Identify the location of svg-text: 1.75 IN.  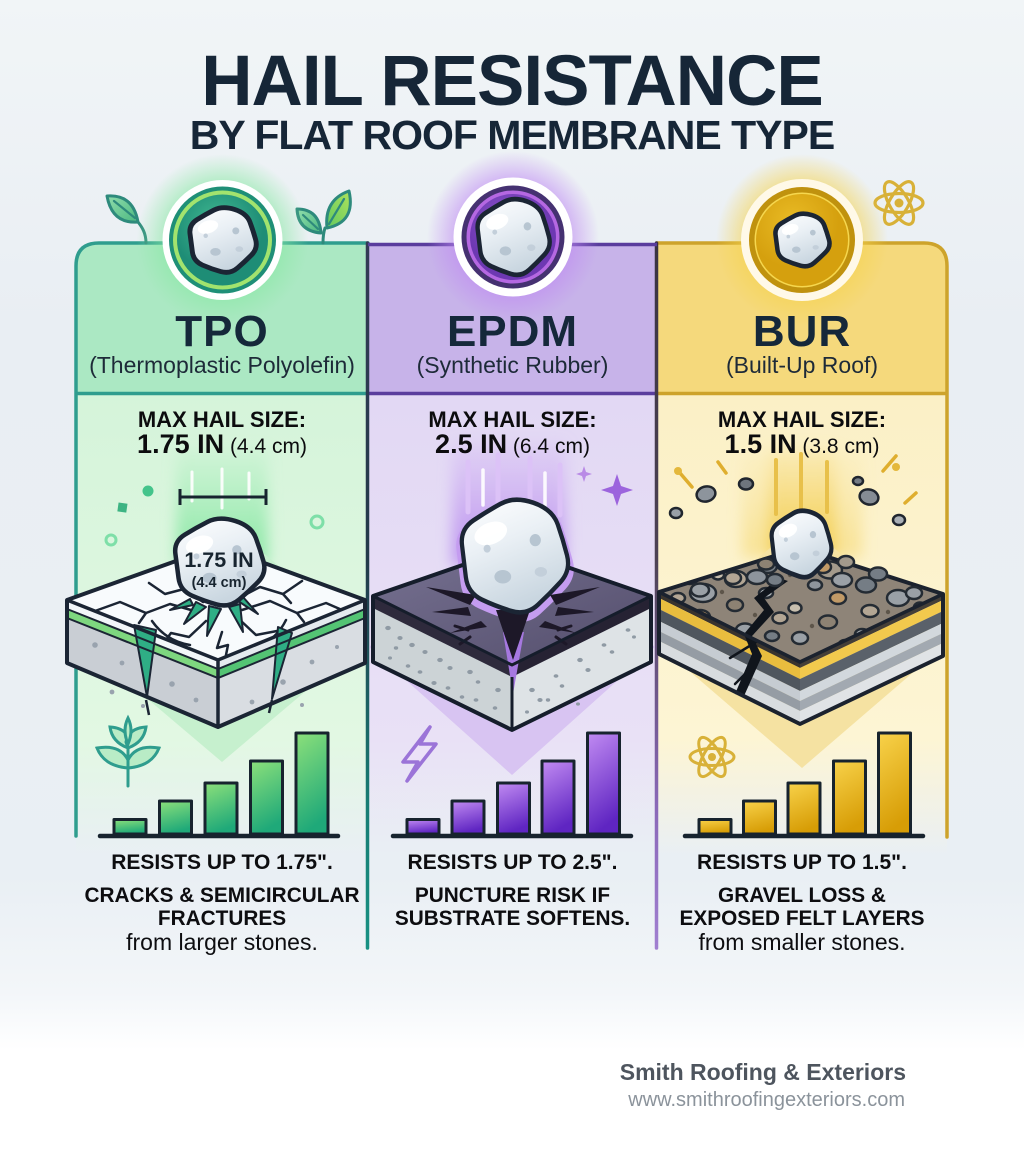
(218, 560).